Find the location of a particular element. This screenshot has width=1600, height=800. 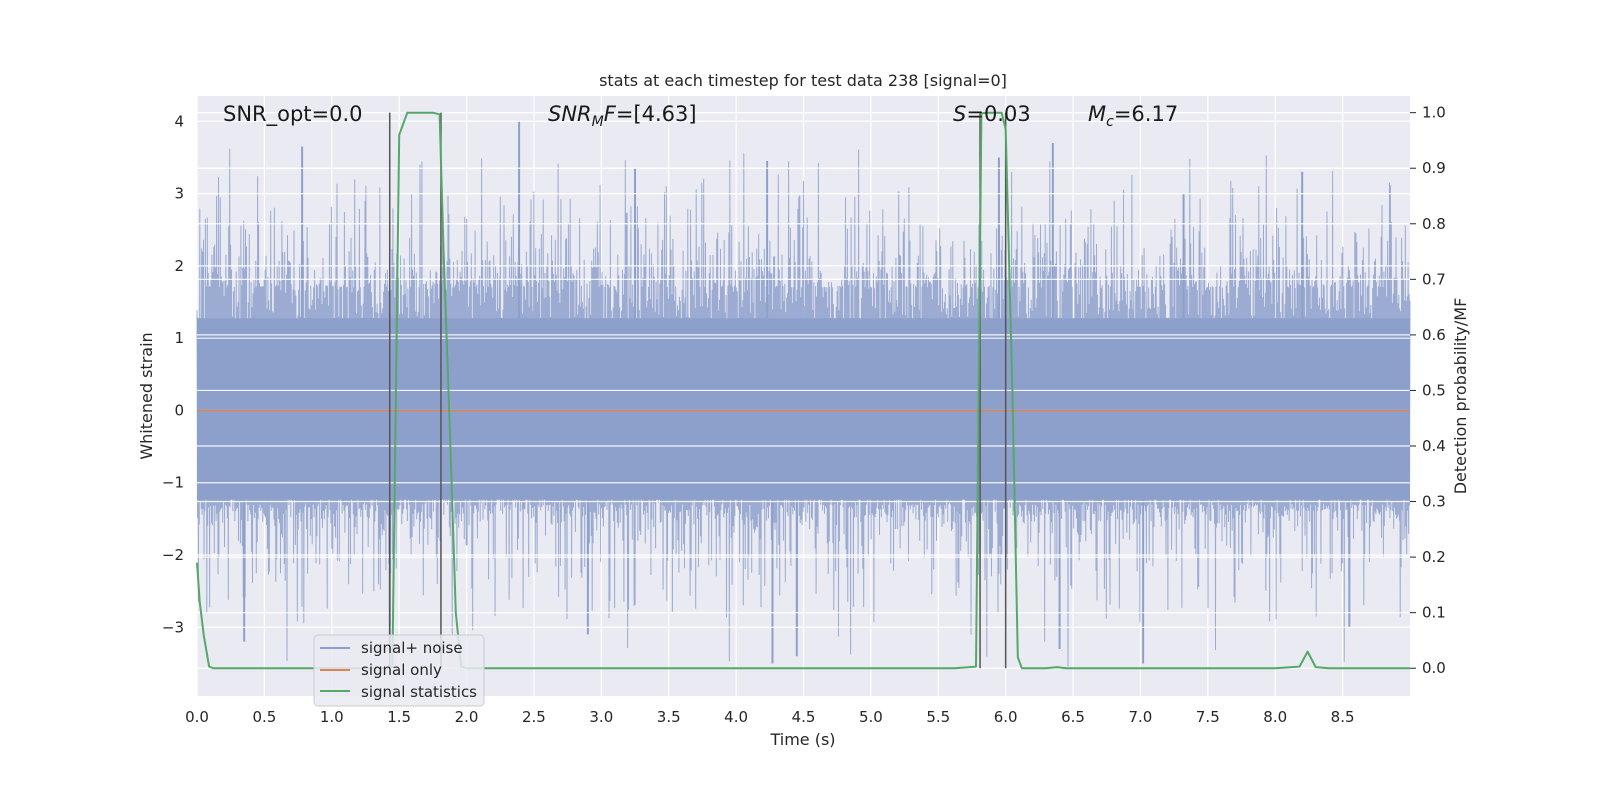

x-tick-label: 0.5 is located at coordinates (264, 717).